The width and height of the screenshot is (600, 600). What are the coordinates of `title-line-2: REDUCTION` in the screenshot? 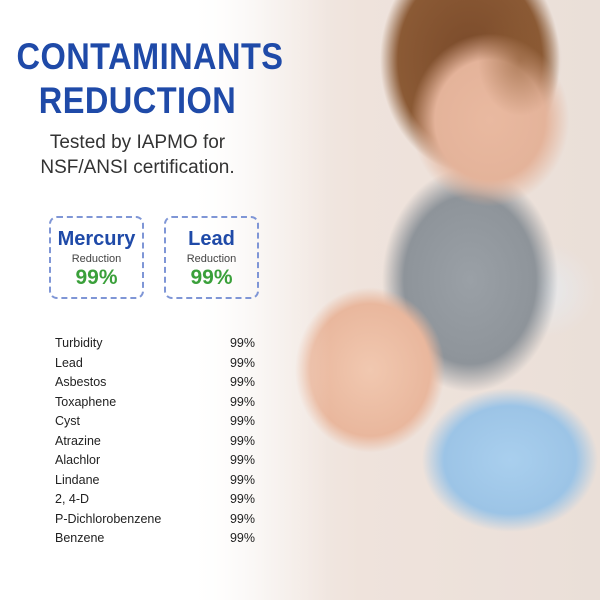 It's located at (137, 100).